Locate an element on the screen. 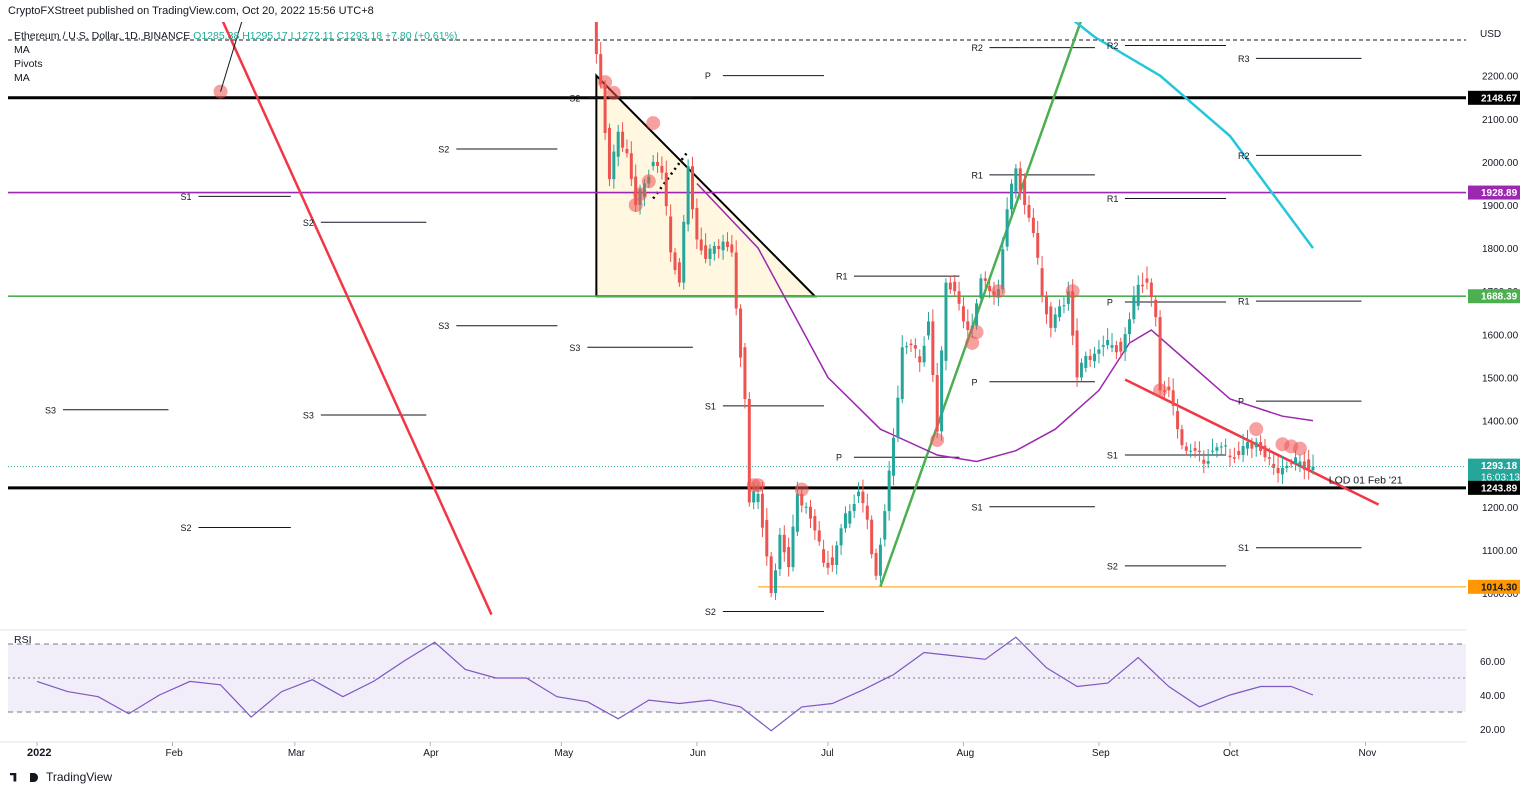  tradingview-logo-dot-icon is located at coordinates (34, 777).